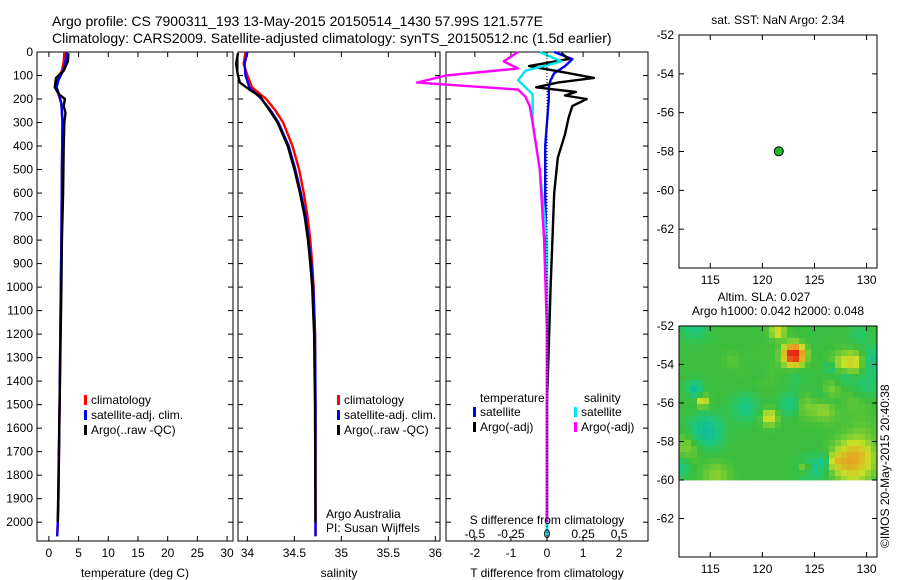 The height and width of the screenshot is (580, 900). I want to click on x-tick-label: 10, so click(109, 553).